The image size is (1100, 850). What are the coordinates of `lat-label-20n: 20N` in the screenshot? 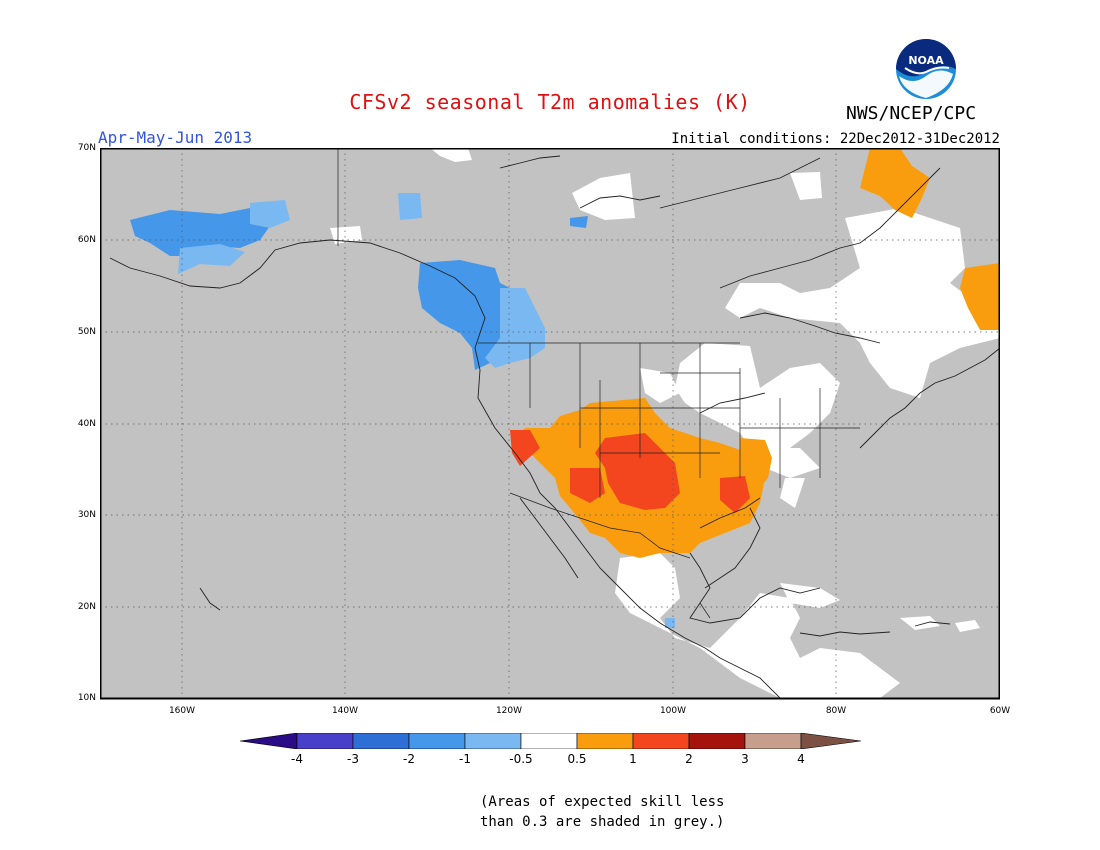 It's located at (86, 607).